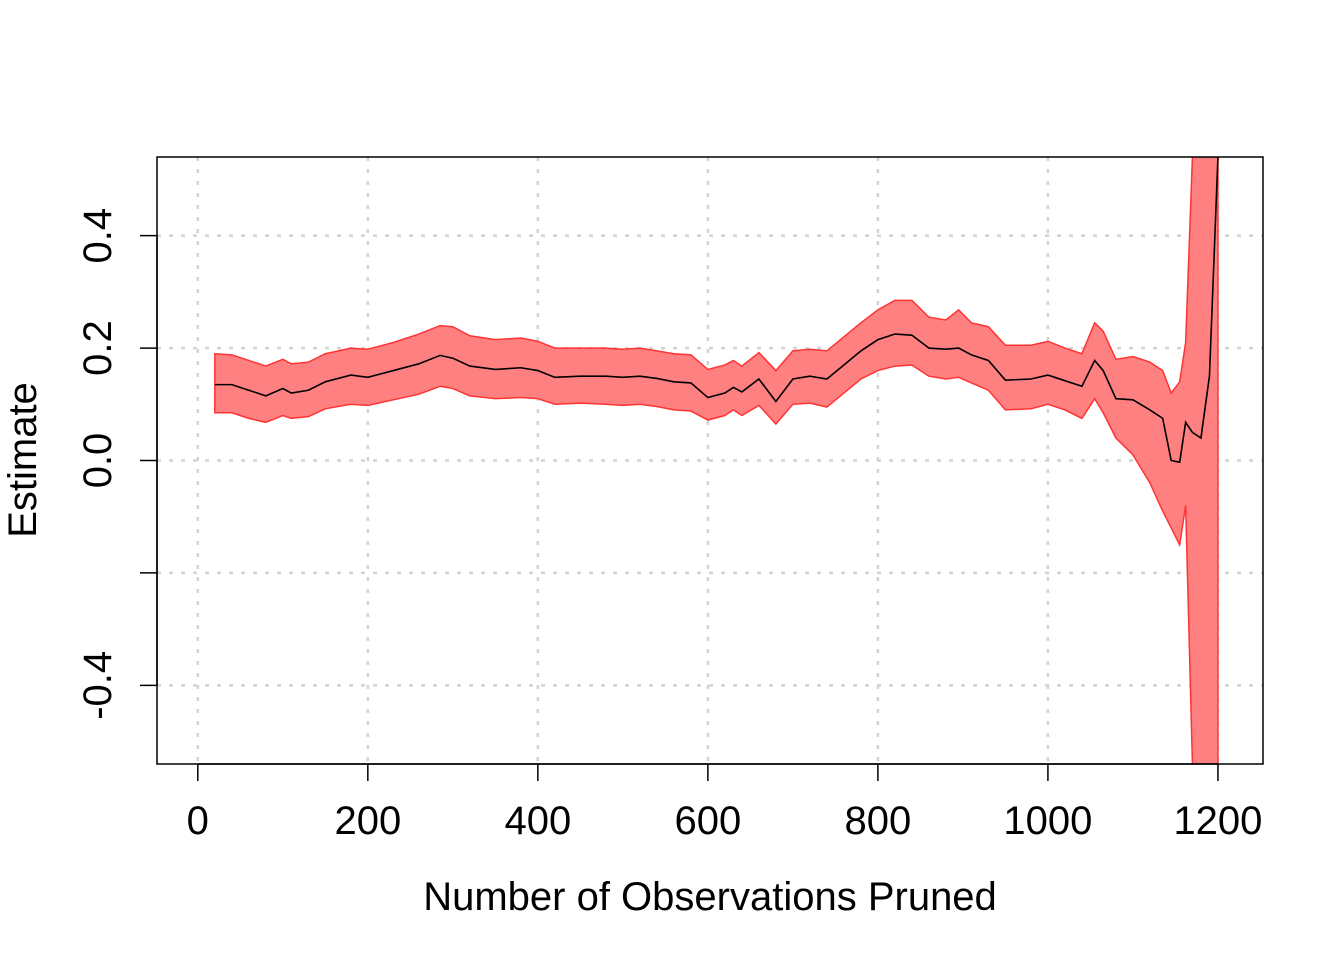 The height and width of the screenshot is (960, 1344). Describe the element at coordinates (537, 821) in the screenshot. I see `x-tick-label: 400` at that location.